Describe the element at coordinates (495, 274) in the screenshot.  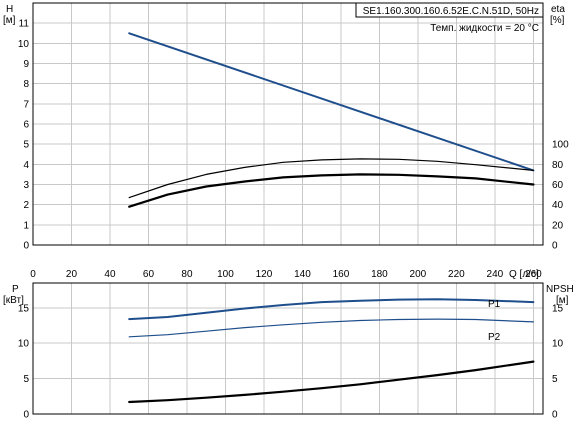
I see `x-tick-label: 240` at that location.